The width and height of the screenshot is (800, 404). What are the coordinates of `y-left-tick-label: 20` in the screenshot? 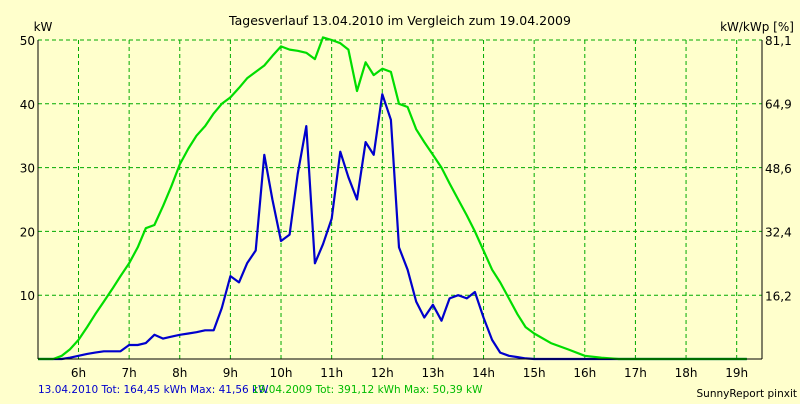 It's located at (27, 232).